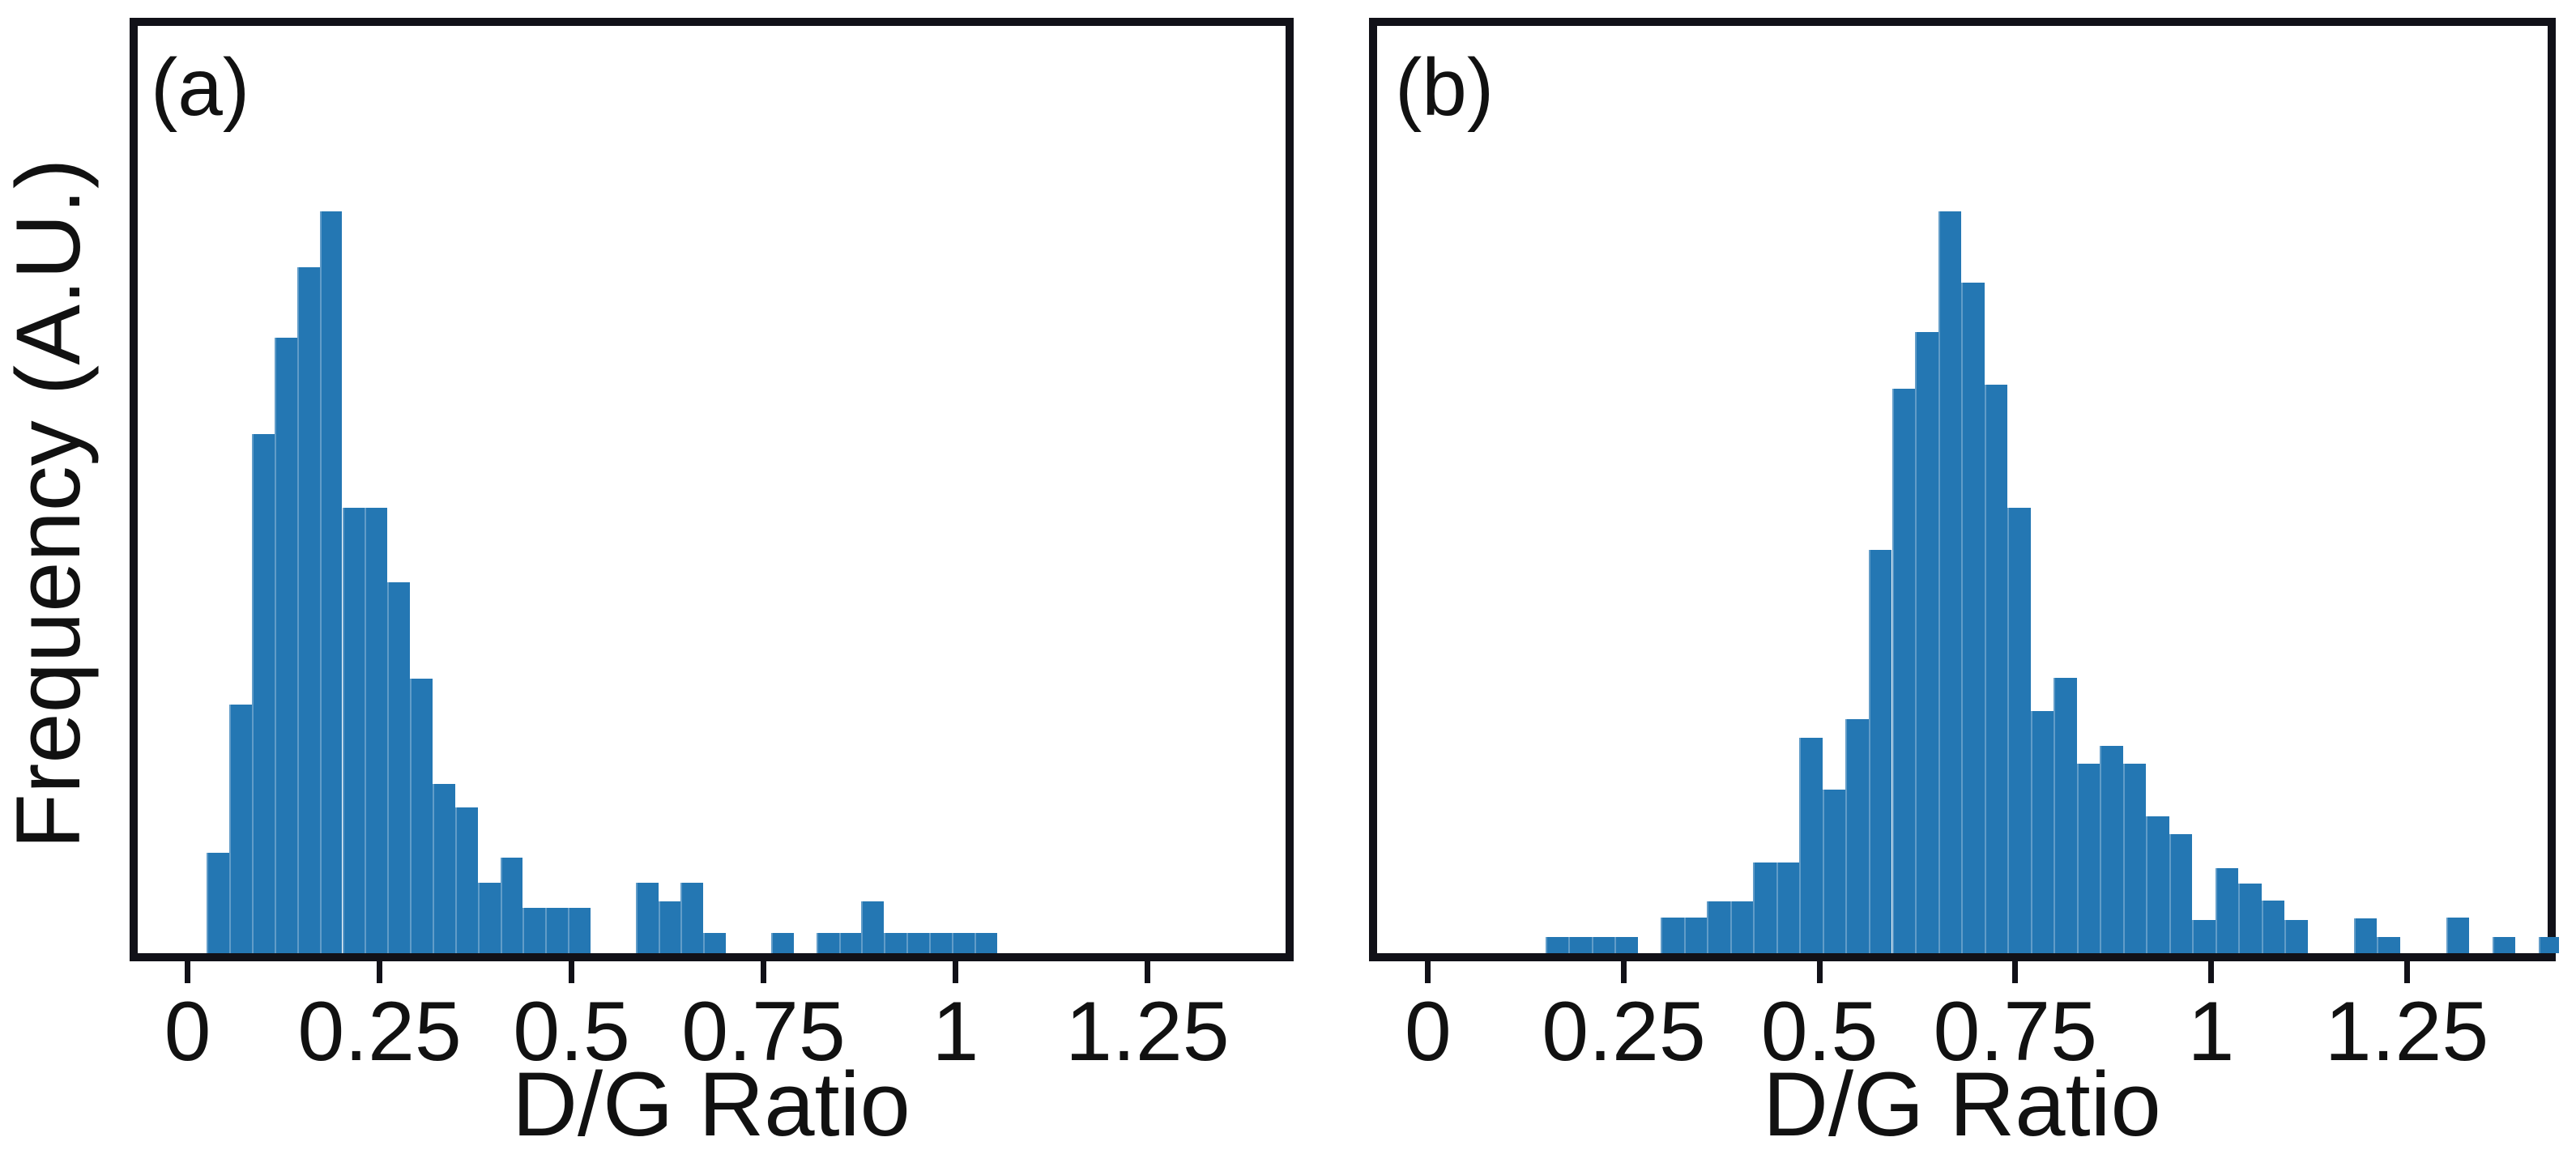 Image resolution: width=2576 pixels, height=1150 pixels. What do you see at coordinates (1445, 87) in the screenshot?
I see `panel-b-label: (b)` at bounding box center [1445, 87].